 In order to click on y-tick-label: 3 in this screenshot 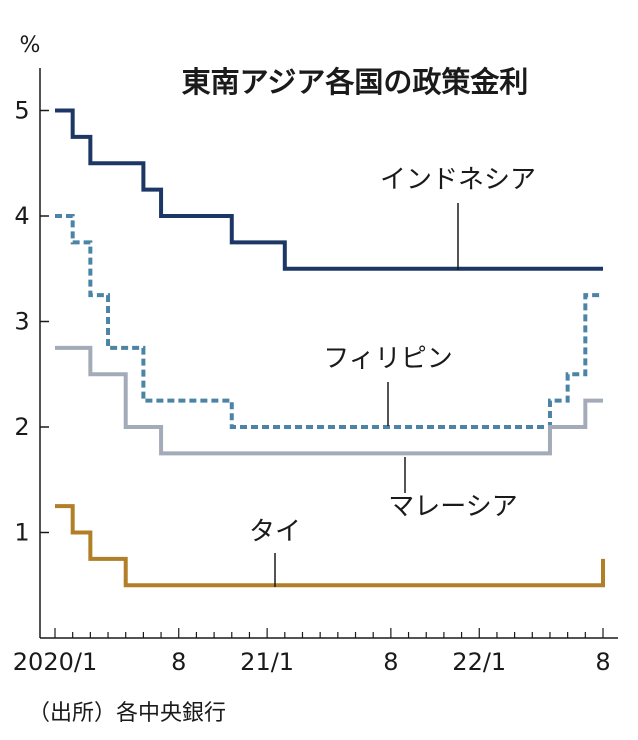, I will do `click(21, 322)`.